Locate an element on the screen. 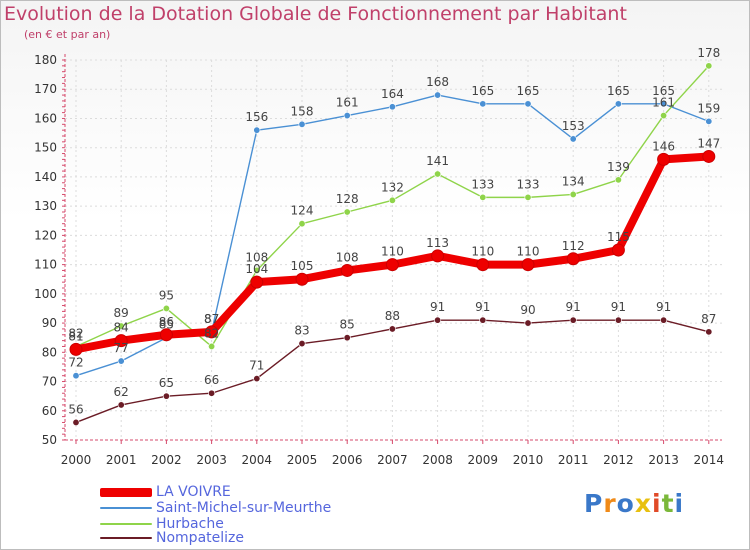  legend-swatch-hurbache is located at coordinates (126, 524).